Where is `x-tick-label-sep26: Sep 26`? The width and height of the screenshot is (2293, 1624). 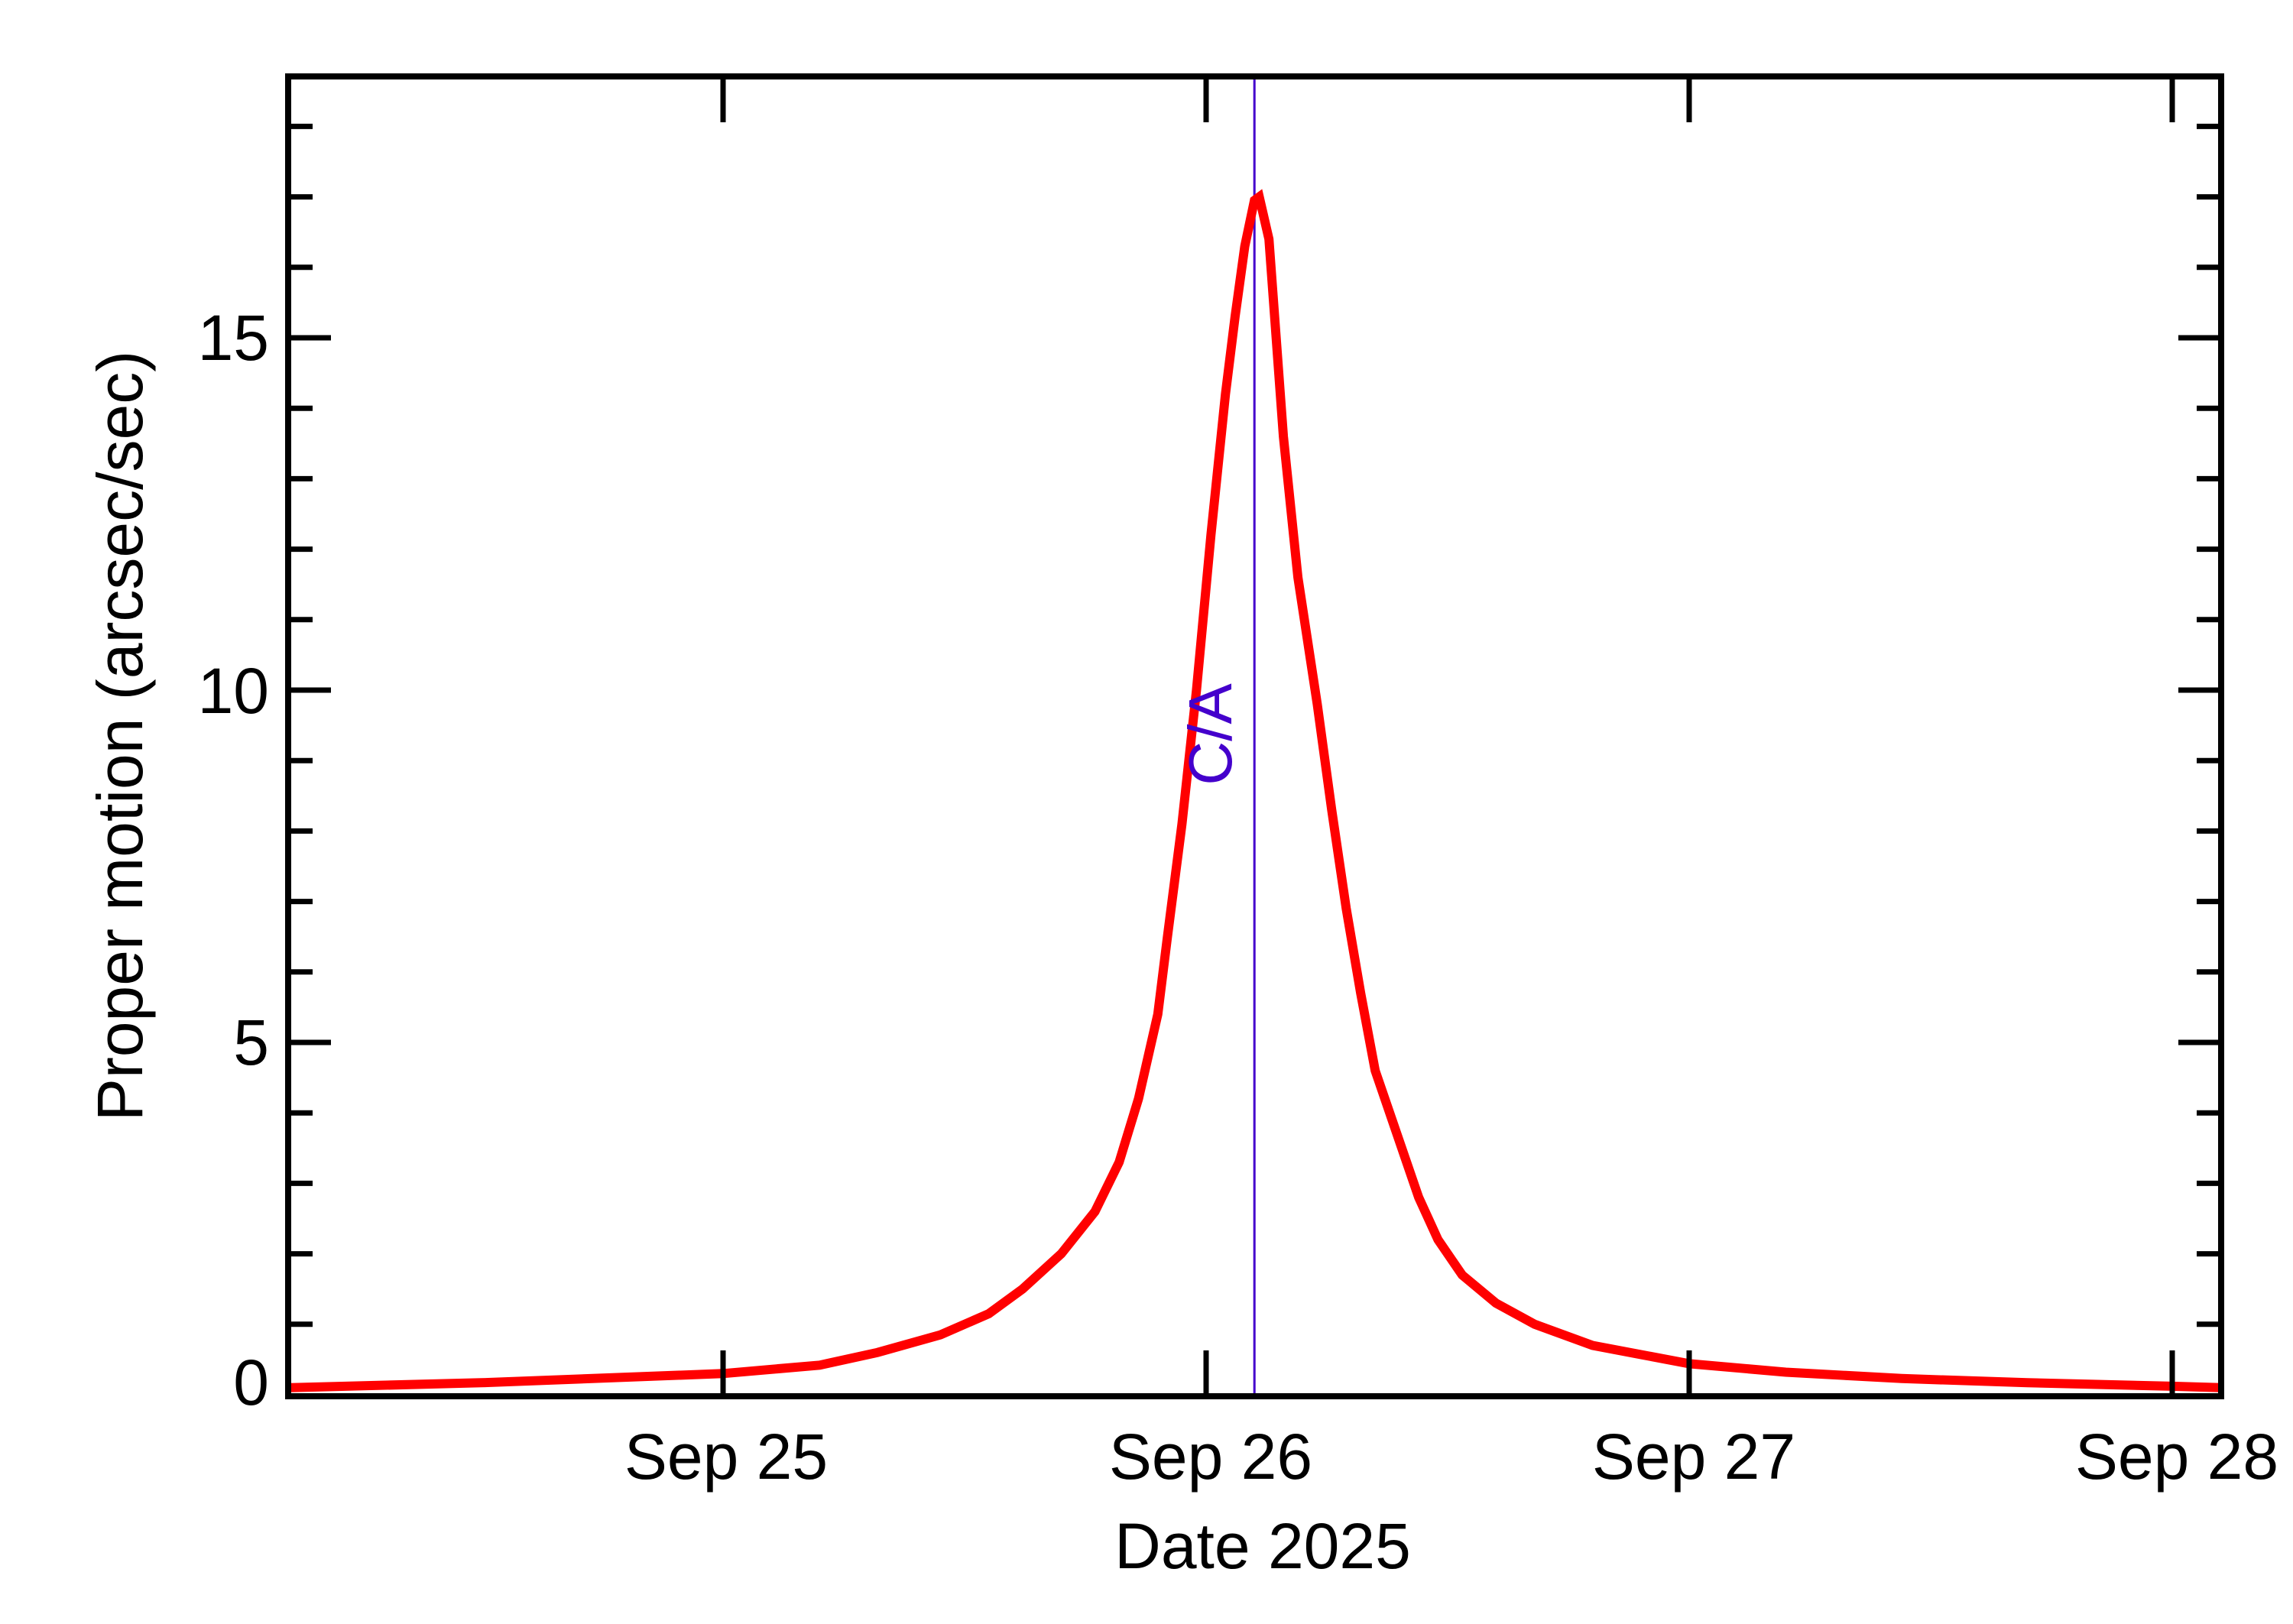 x-tick-label-sep26: Sep 26 is located at coordinates (1211, 1457).